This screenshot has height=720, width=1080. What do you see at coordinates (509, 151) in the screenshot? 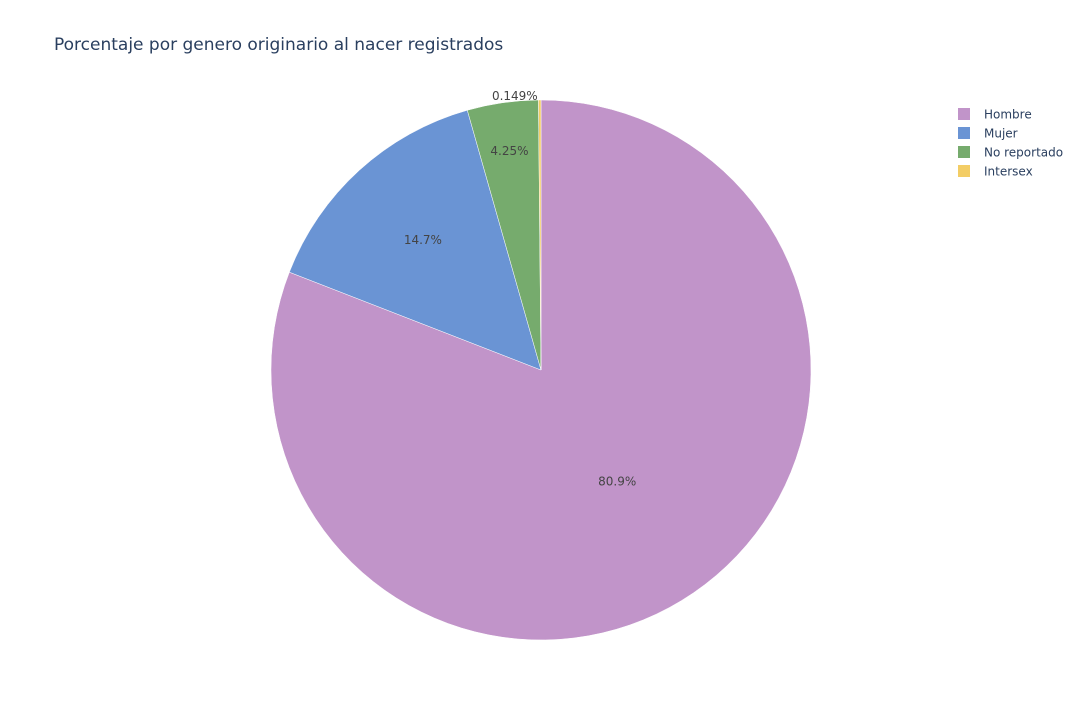
I see `slice-label-no-reportado: 4.25%` at bounding box center [509, 151].